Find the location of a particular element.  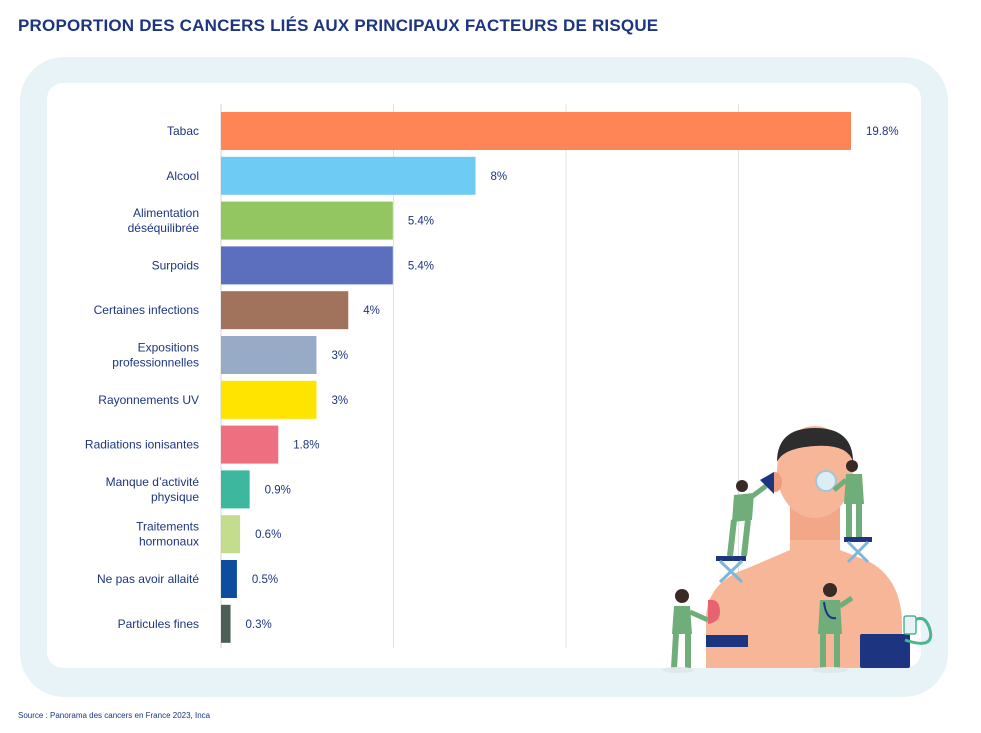

category-label: Certaines infections is located at coordinates (146, 310).